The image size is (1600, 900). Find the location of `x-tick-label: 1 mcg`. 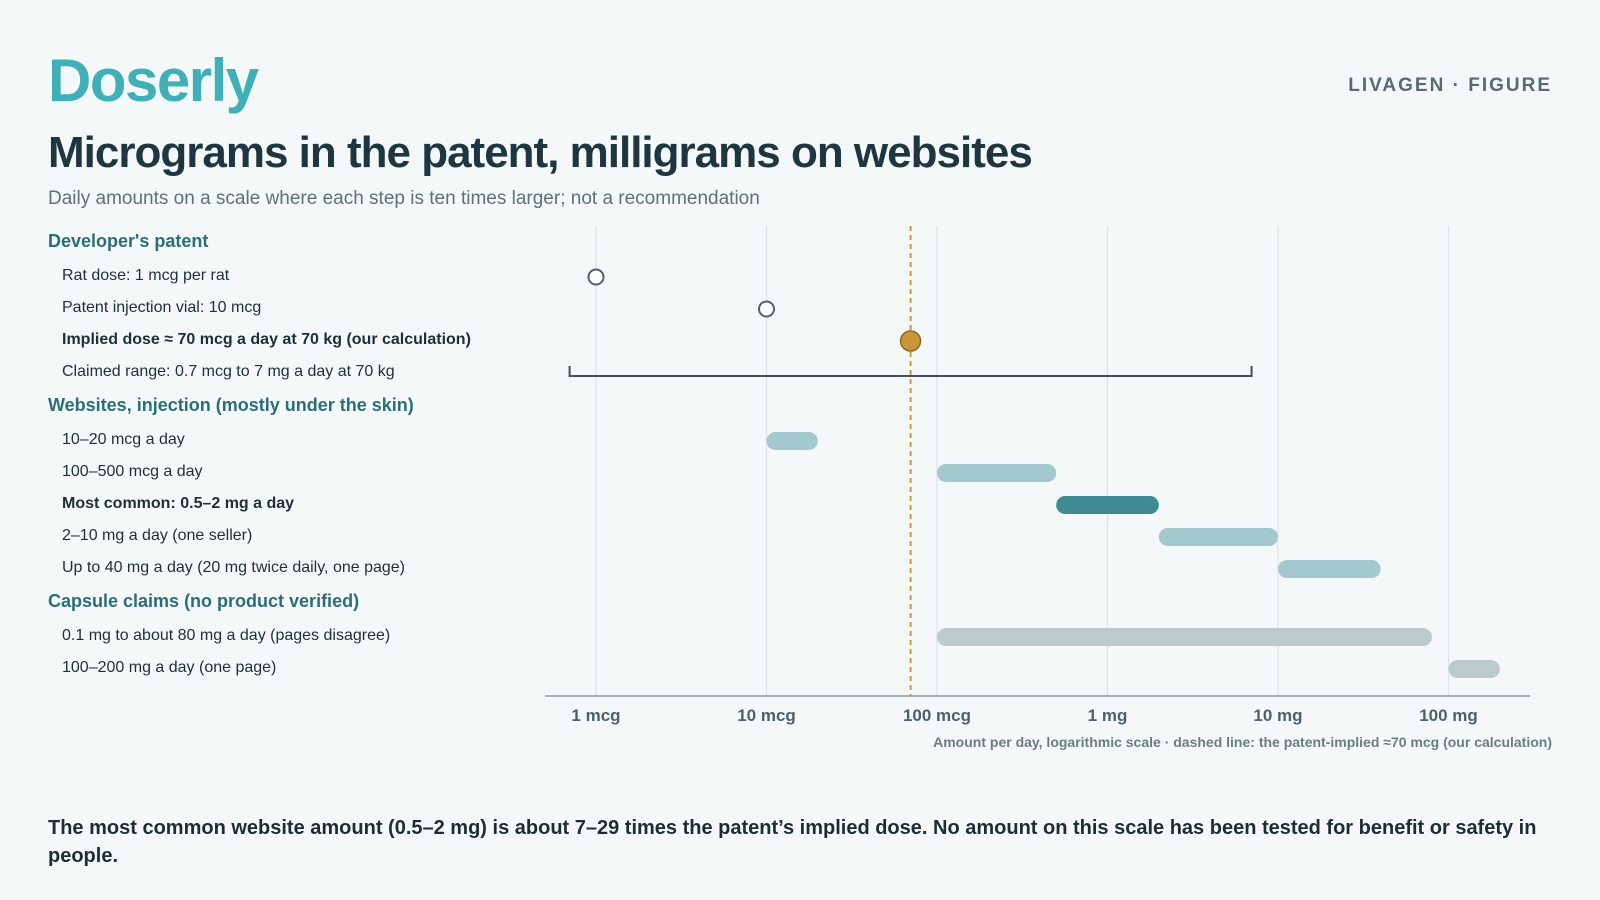

x-tick-label: 1 mcg is located at coordinates (595, 715).